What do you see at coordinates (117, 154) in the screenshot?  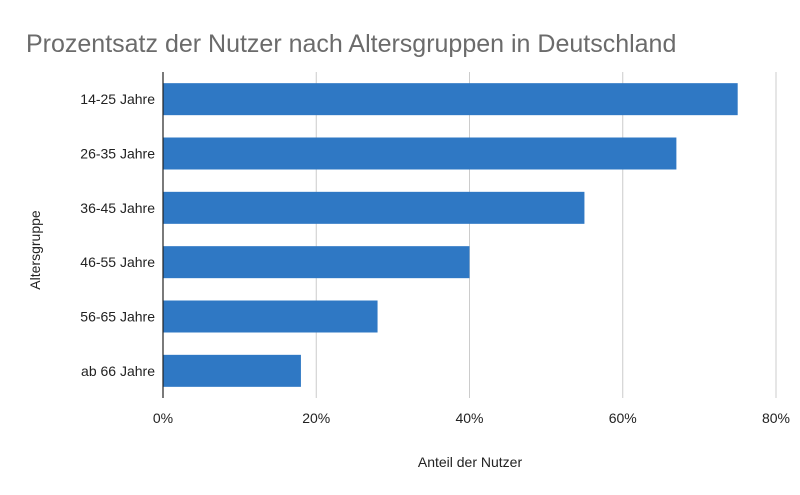 I see `y-tick-label: 26-35 Jahre` at bounding box center [117, 154].